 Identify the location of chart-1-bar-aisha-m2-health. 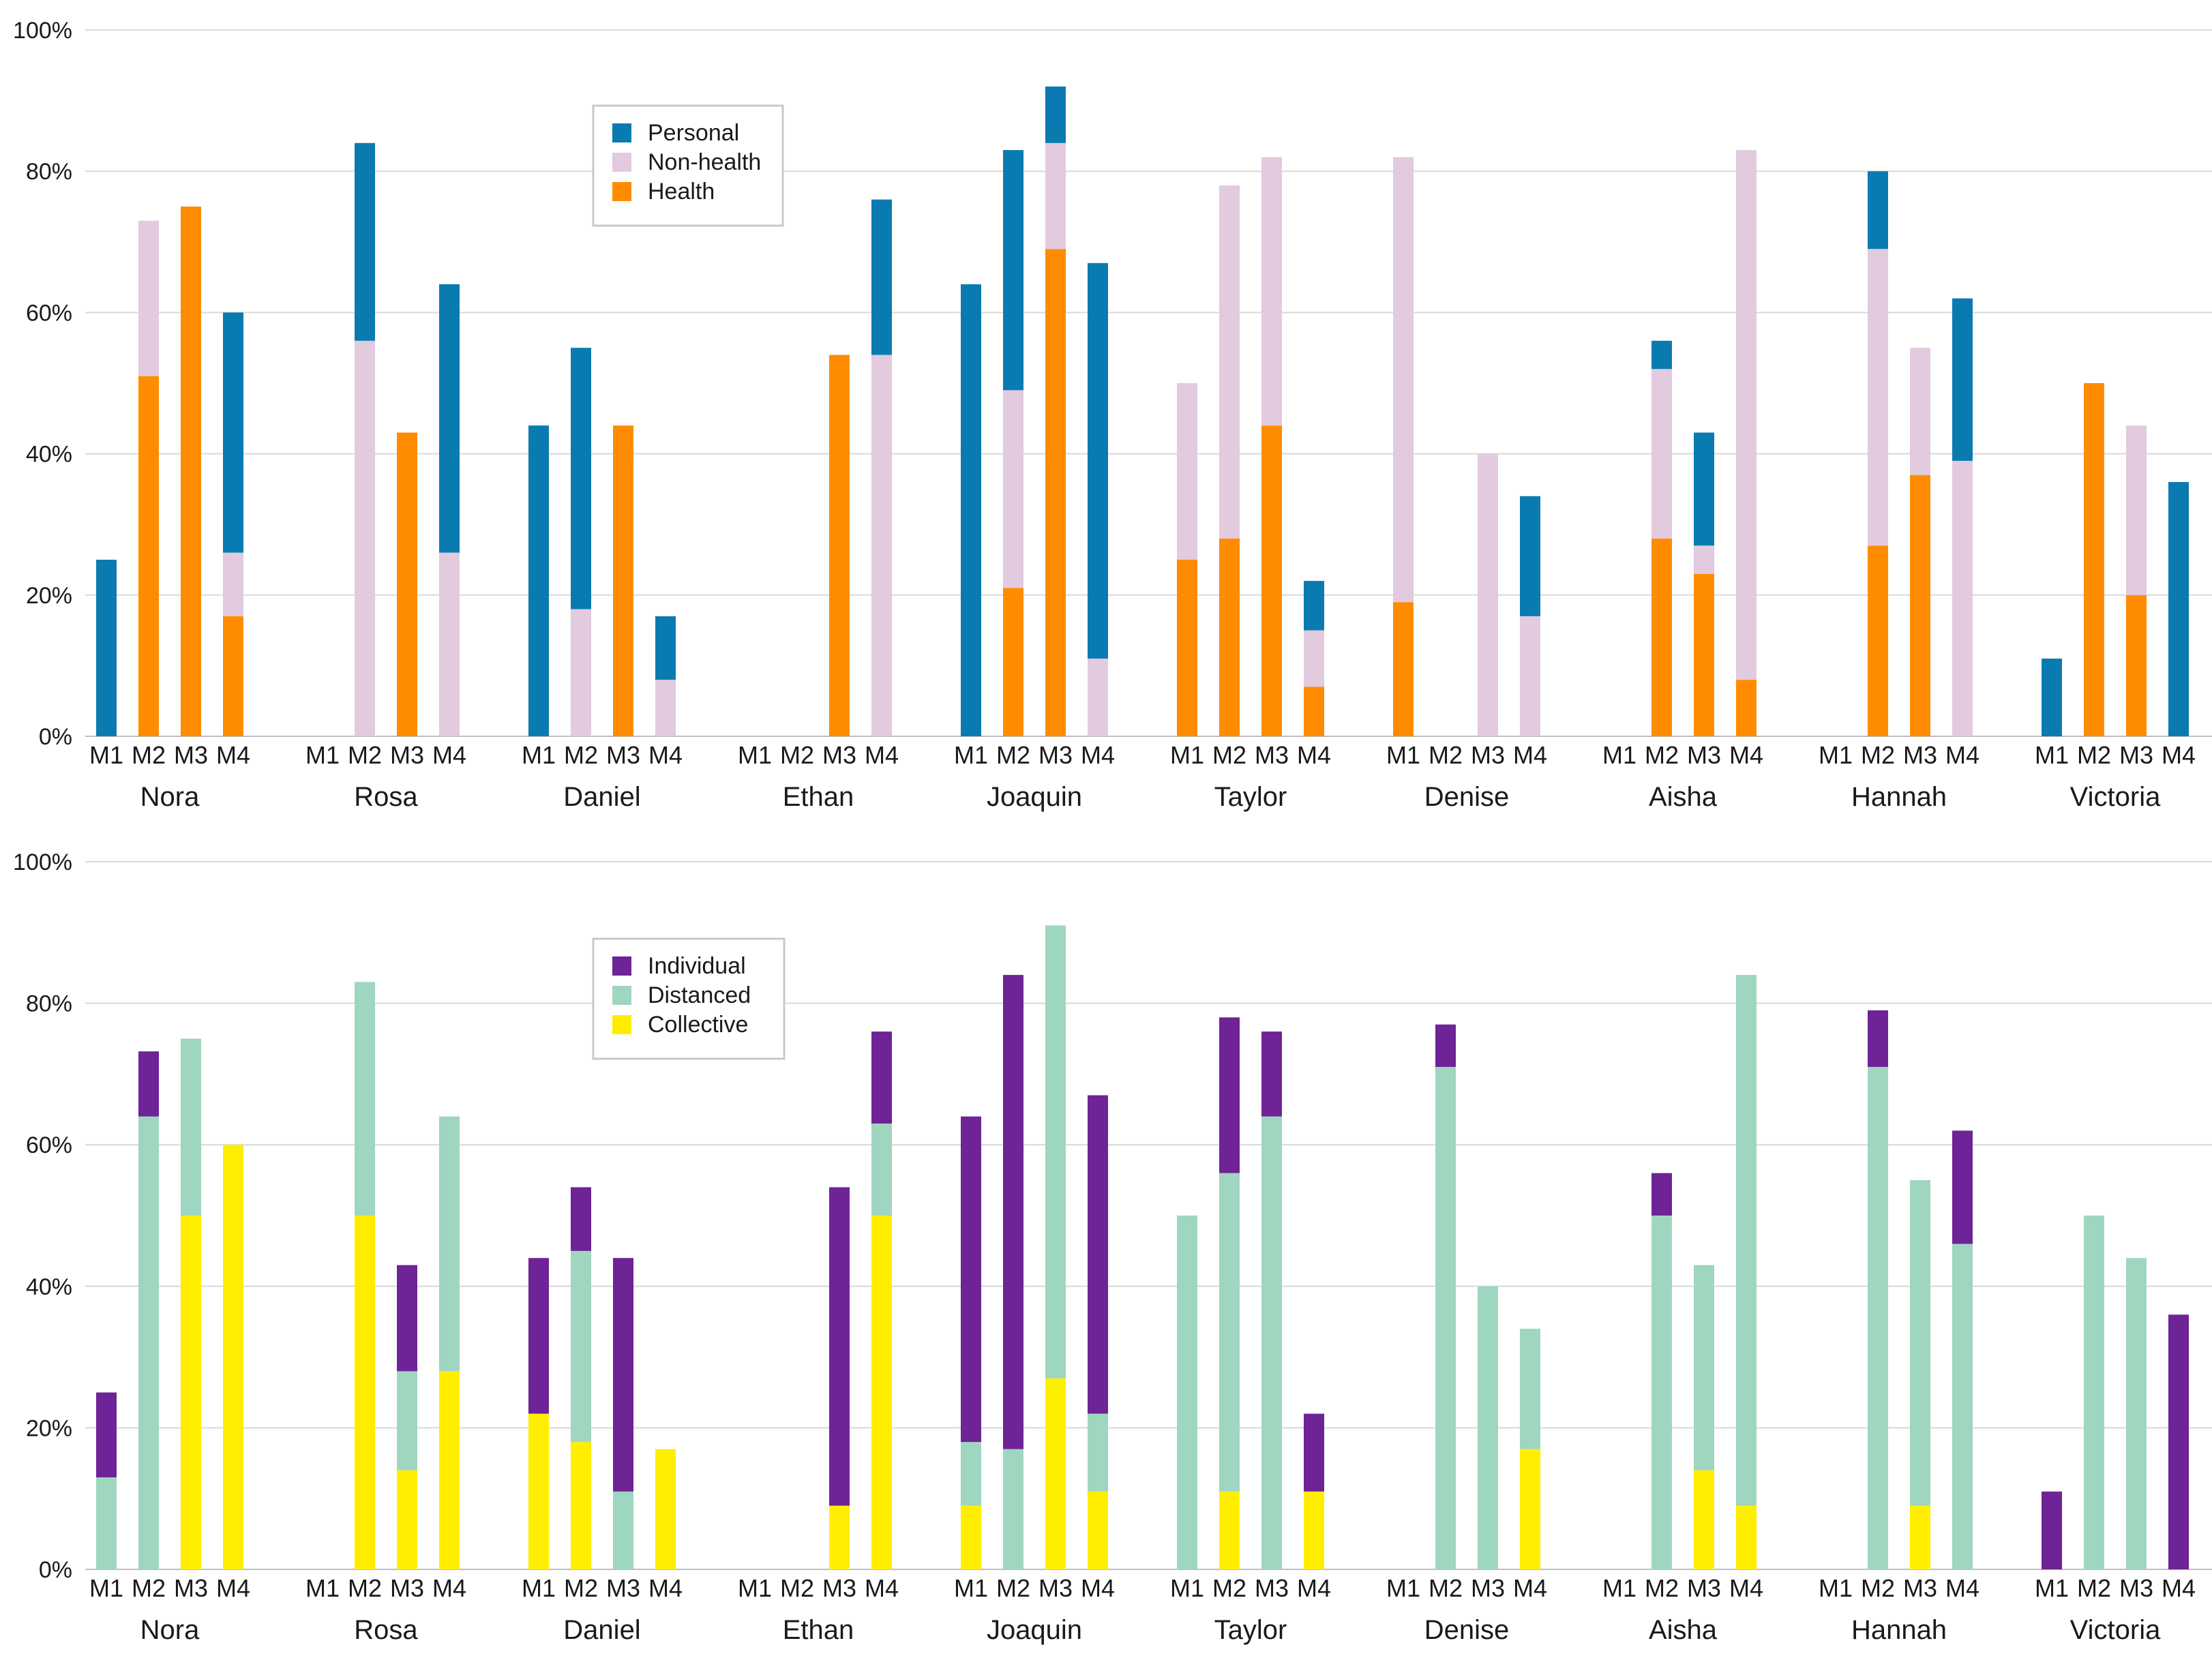
(1661, 637).